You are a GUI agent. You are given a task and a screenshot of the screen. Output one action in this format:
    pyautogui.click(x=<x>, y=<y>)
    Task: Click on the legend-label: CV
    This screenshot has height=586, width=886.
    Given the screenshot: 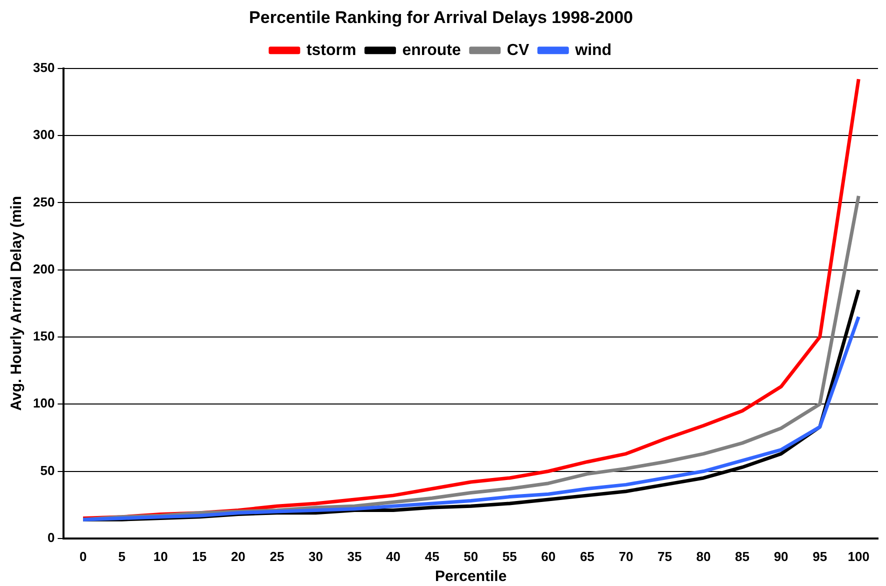 What is the action you would take?
    pyautogui.click(x=518, y=50)
    